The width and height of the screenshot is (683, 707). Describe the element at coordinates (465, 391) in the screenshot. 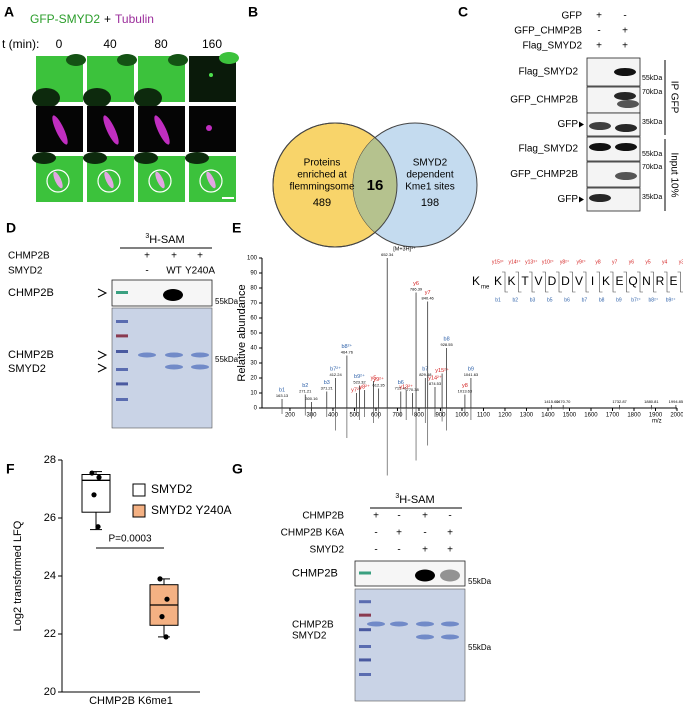

I see `peak-mz-label: 1013.63` at that location.